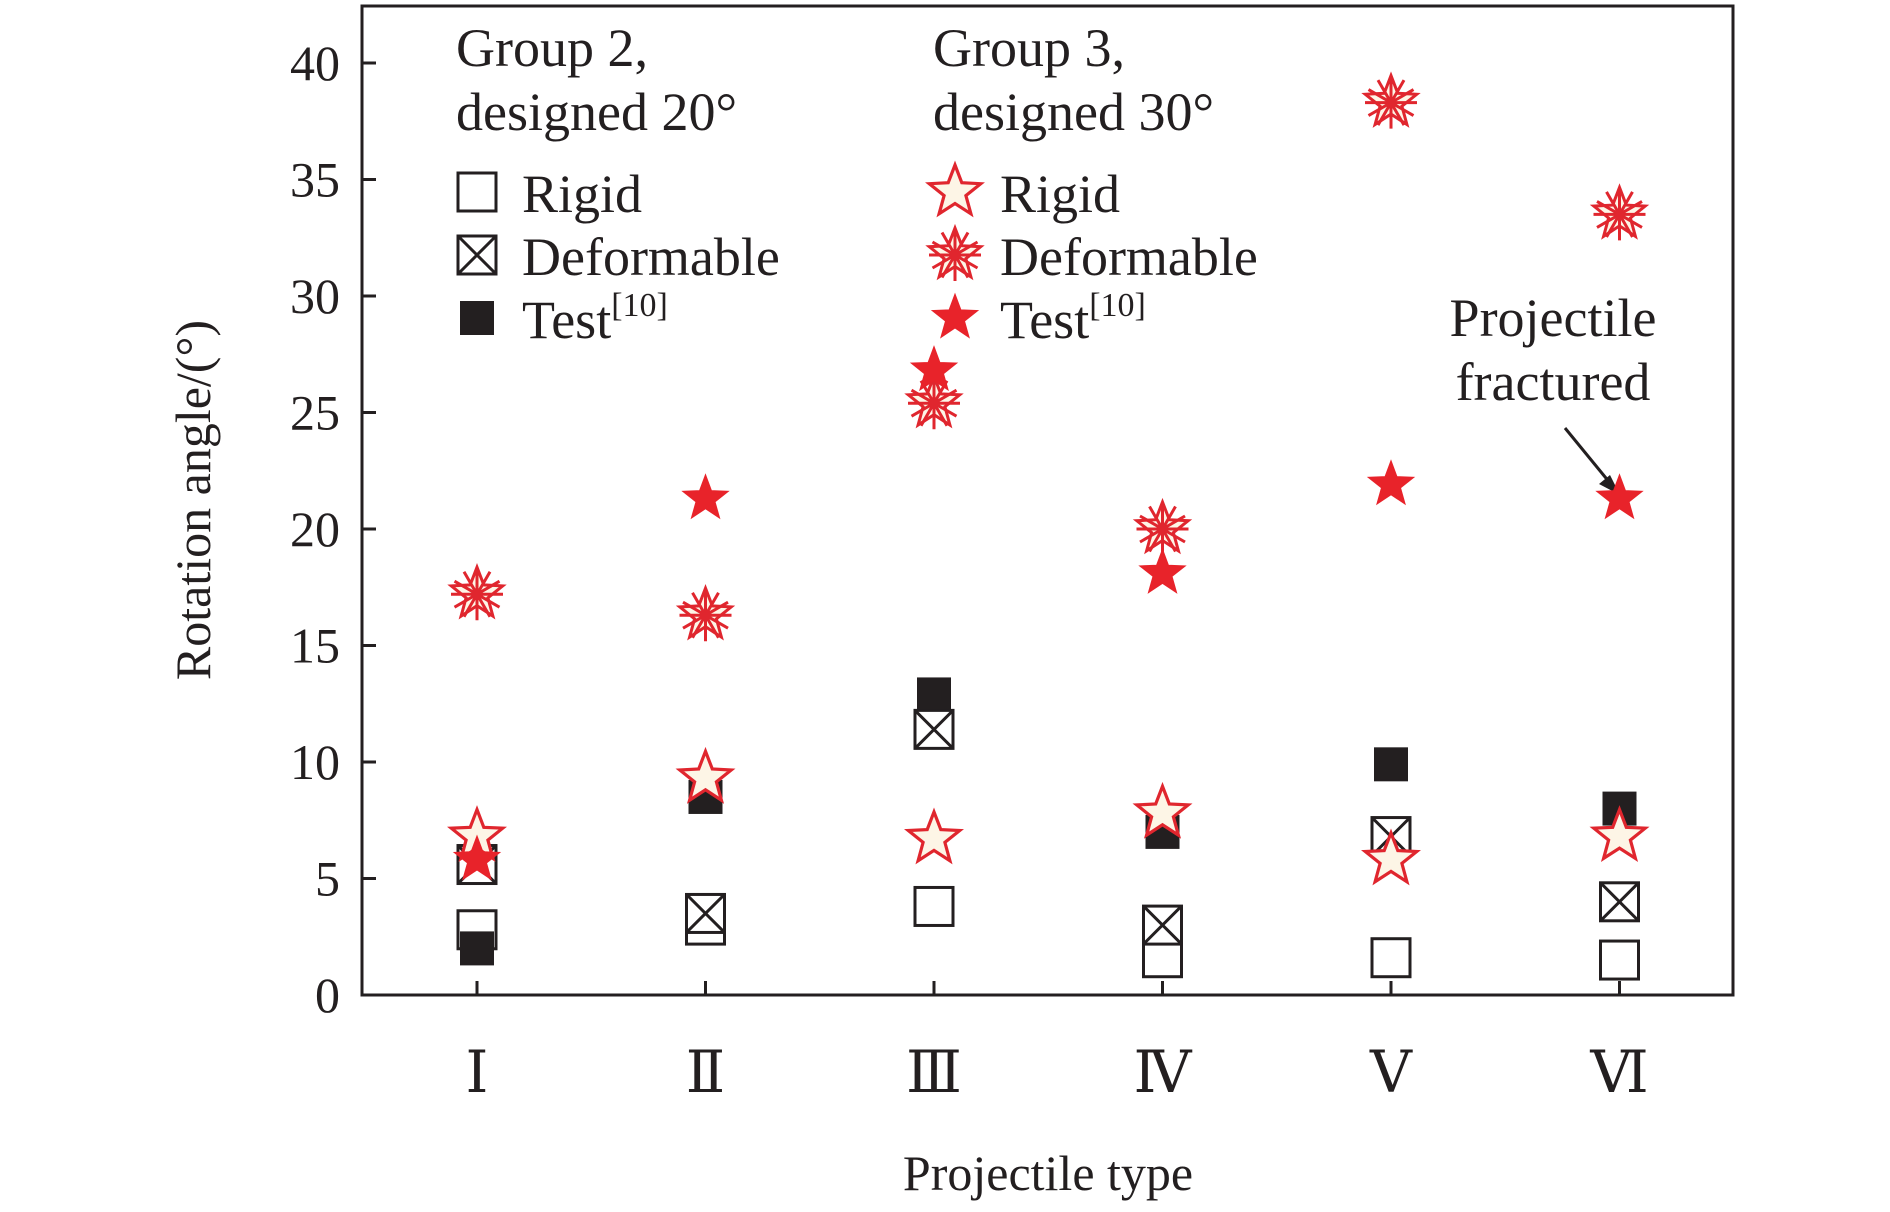  What do you see at coordinates (477, 318) in the screenshot?
I see `legend-marker-filled-square` at bounding box center [477, 318].